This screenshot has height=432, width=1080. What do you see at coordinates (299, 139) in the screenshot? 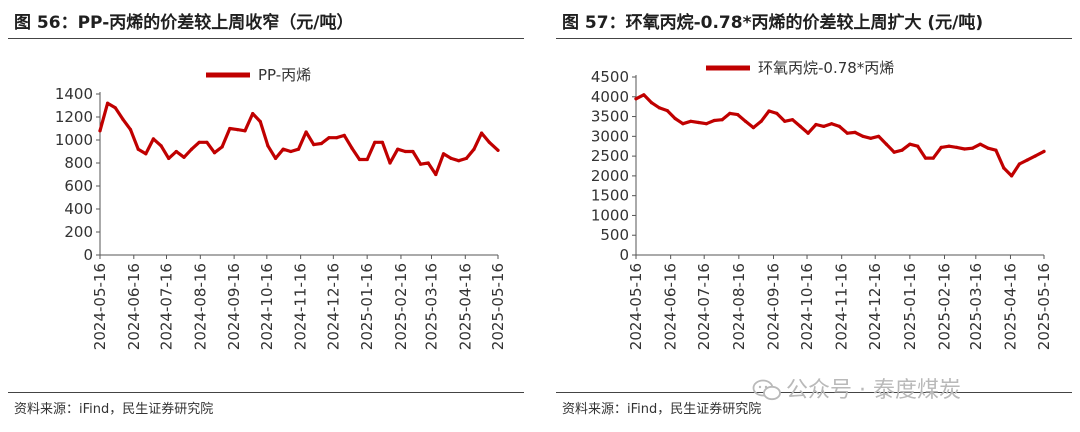
I see `series-line` at bounding box center [299, 139].